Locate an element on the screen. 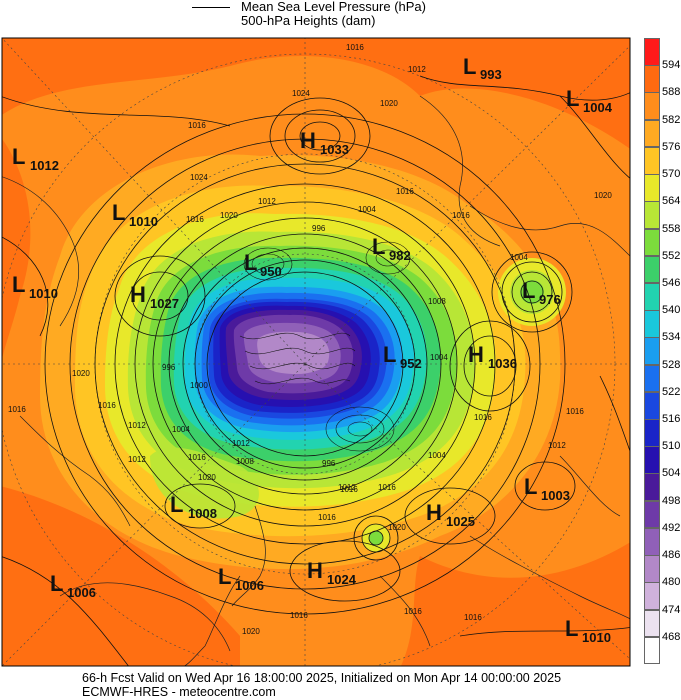  low-952: L 952 is located at coordinates (402, 356).